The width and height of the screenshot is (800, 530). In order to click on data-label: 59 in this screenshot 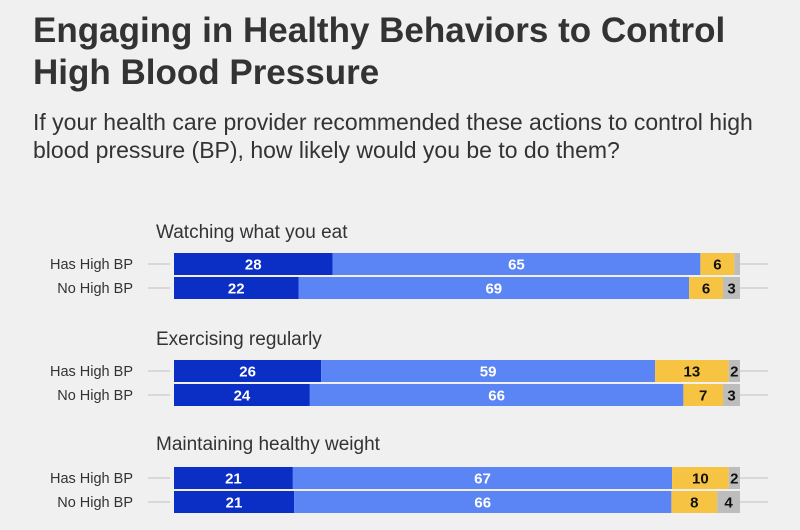, I will do `click(488, 372)`.